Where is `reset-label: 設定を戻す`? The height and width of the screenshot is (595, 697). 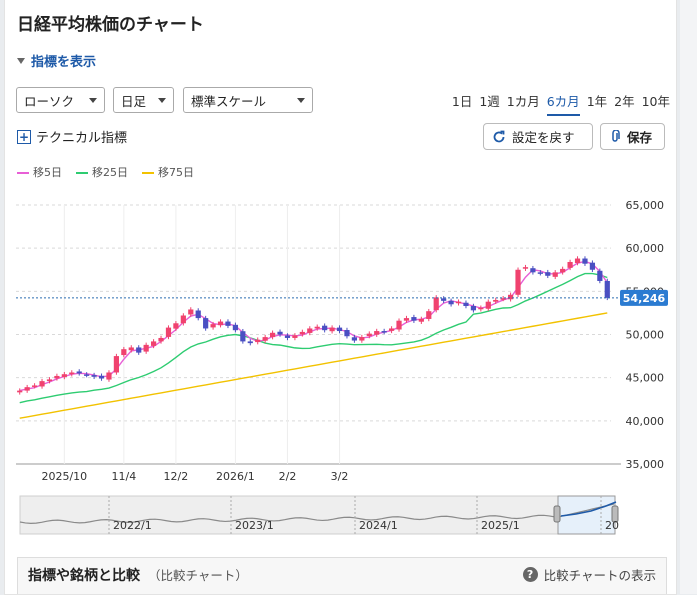 reset-label: 設定を戻す is located at coordinates (543, 137).